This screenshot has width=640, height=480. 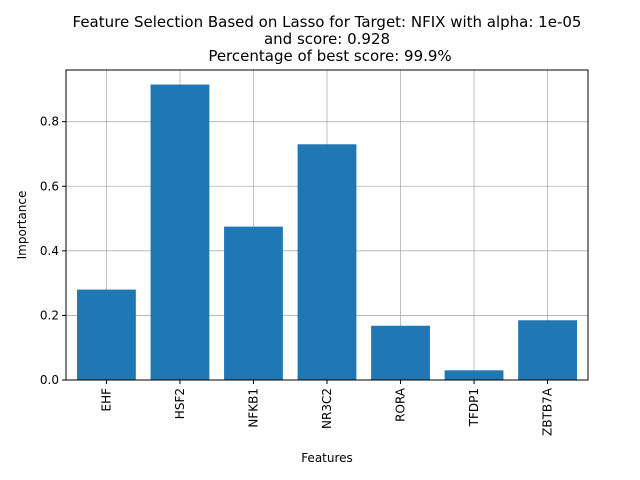 I want to click on bar-tfdp1, so click(x=474, y=375).